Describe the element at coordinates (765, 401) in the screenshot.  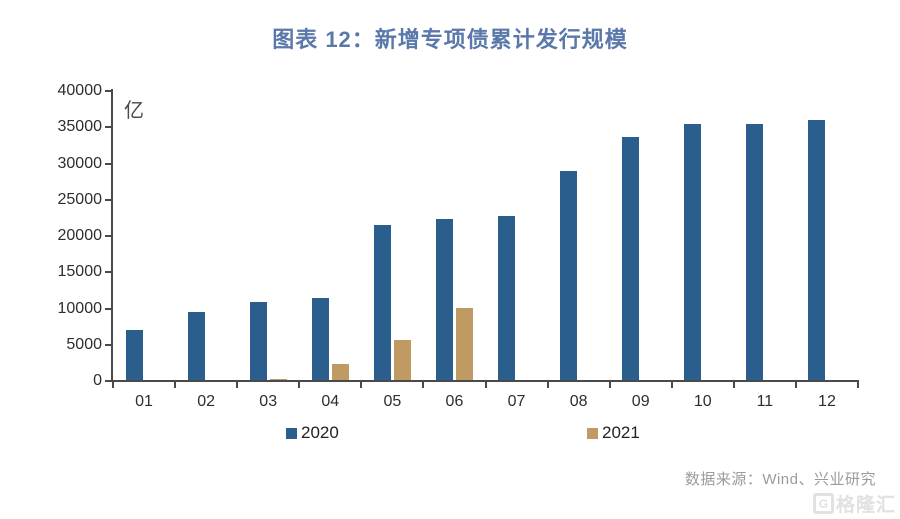
I see `x-tick-label-11: 11` at that location.